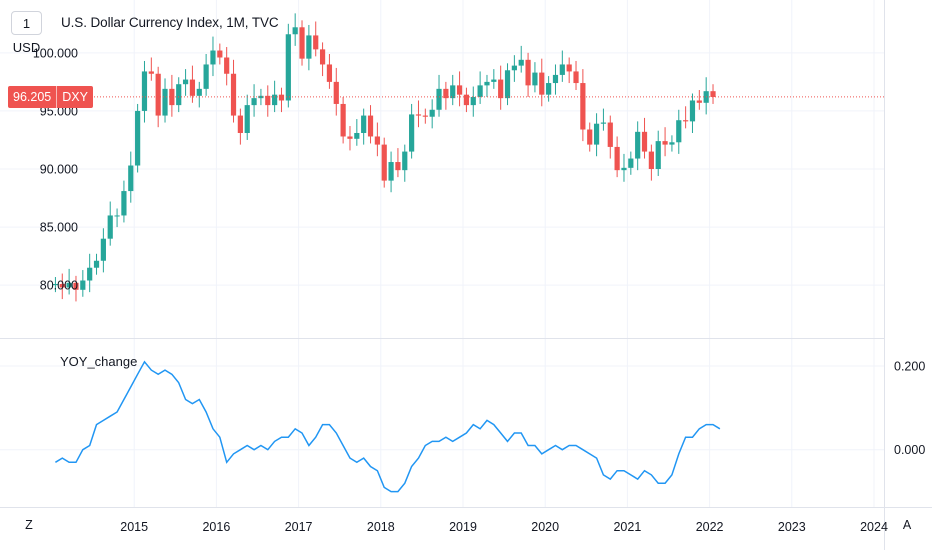 The width and height of the screenshot is (932, 550). What do you see at coordinates (55, 53) in the screenshot?
I see `price-tick-label: 100.000` at bounding box center [55, 53].